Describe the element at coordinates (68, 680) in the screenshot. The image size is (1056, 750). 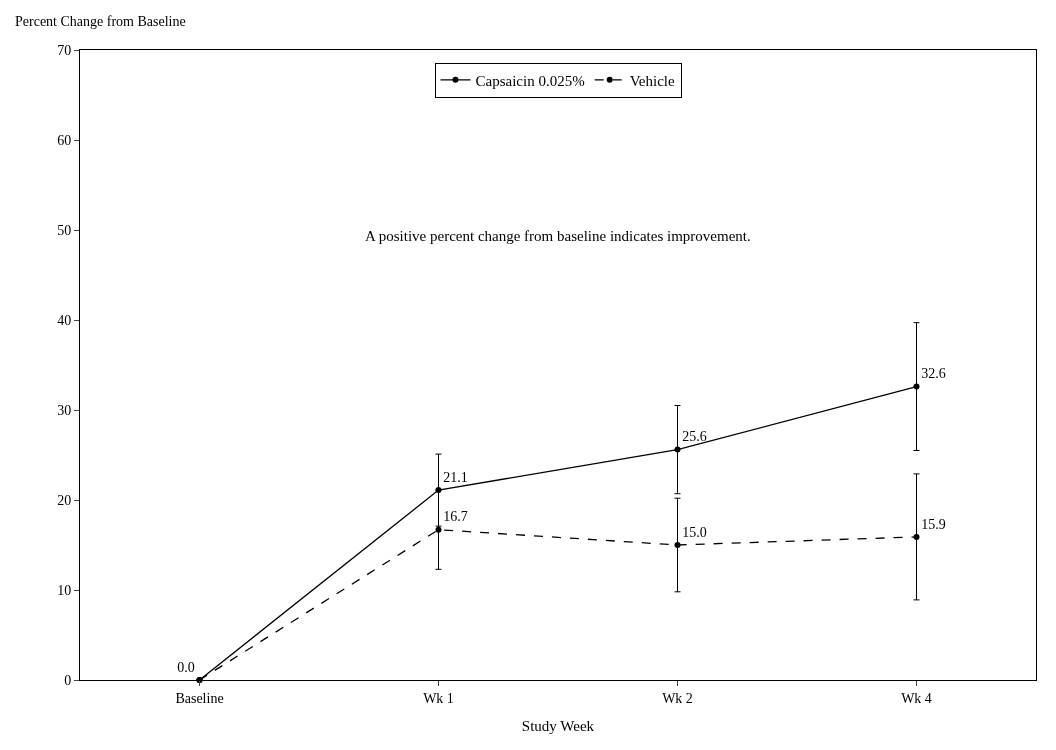
I see `y-tick-label: 0` at that location.